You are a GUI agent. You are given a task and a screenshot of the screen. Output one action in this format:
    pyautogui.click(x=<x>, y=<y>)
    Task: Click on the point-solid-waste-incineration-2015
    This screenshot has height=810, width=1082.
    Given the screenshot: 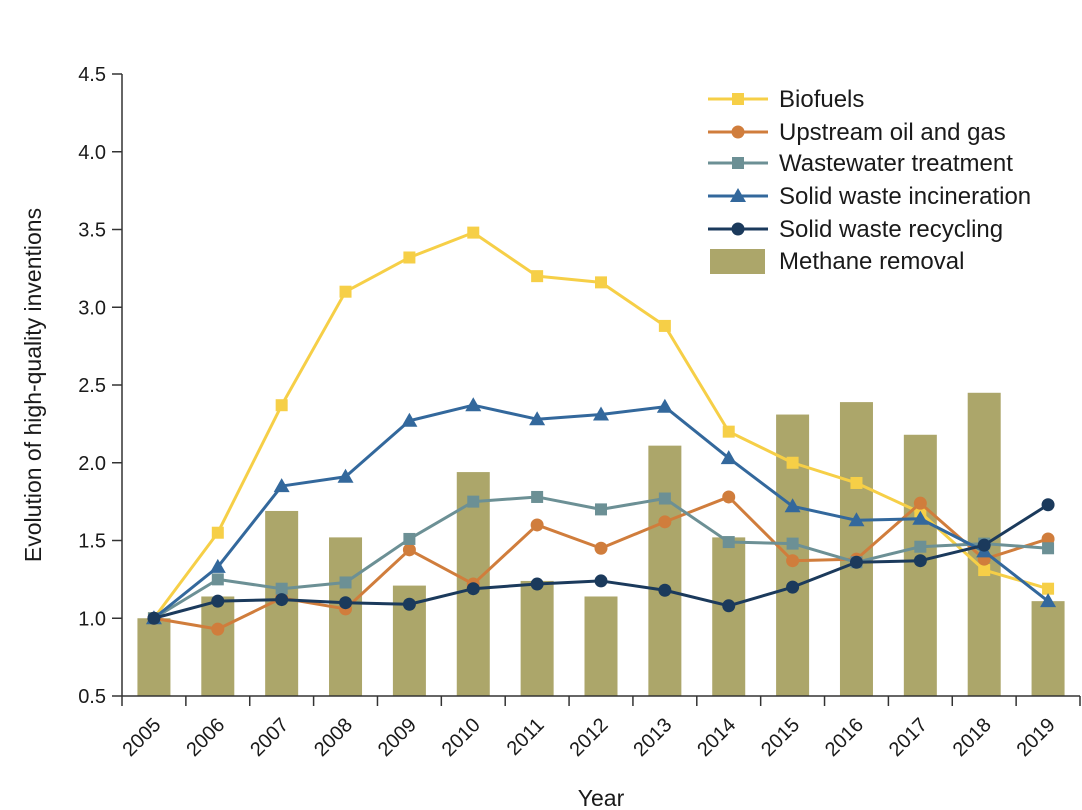 What is the action you would take?
    pyautogui.click(x=792, y=505)
    